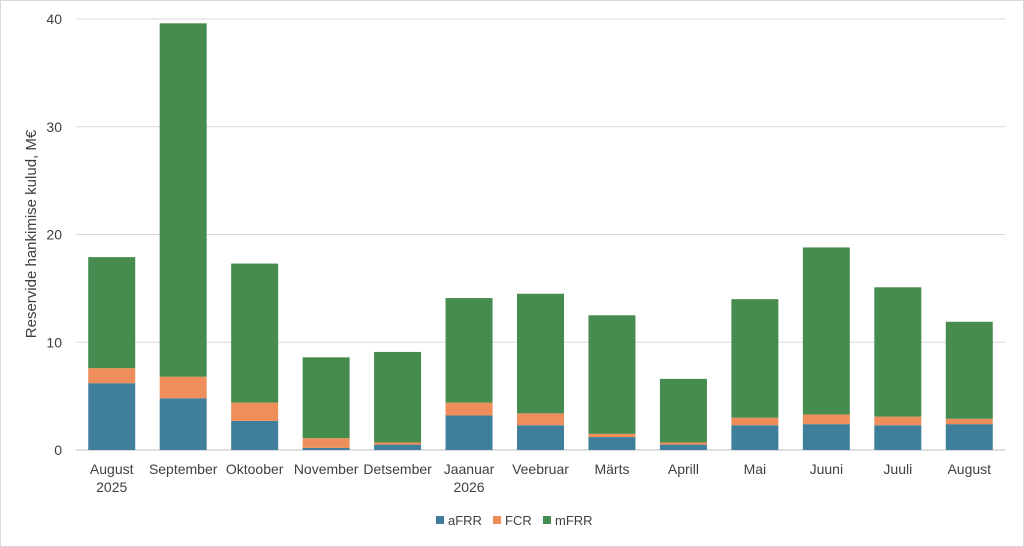  Describe the element at coordinates (31, 233) in the screenshot. I see `y-axis-label: Reservide hankimise kulud, M€` at that location.